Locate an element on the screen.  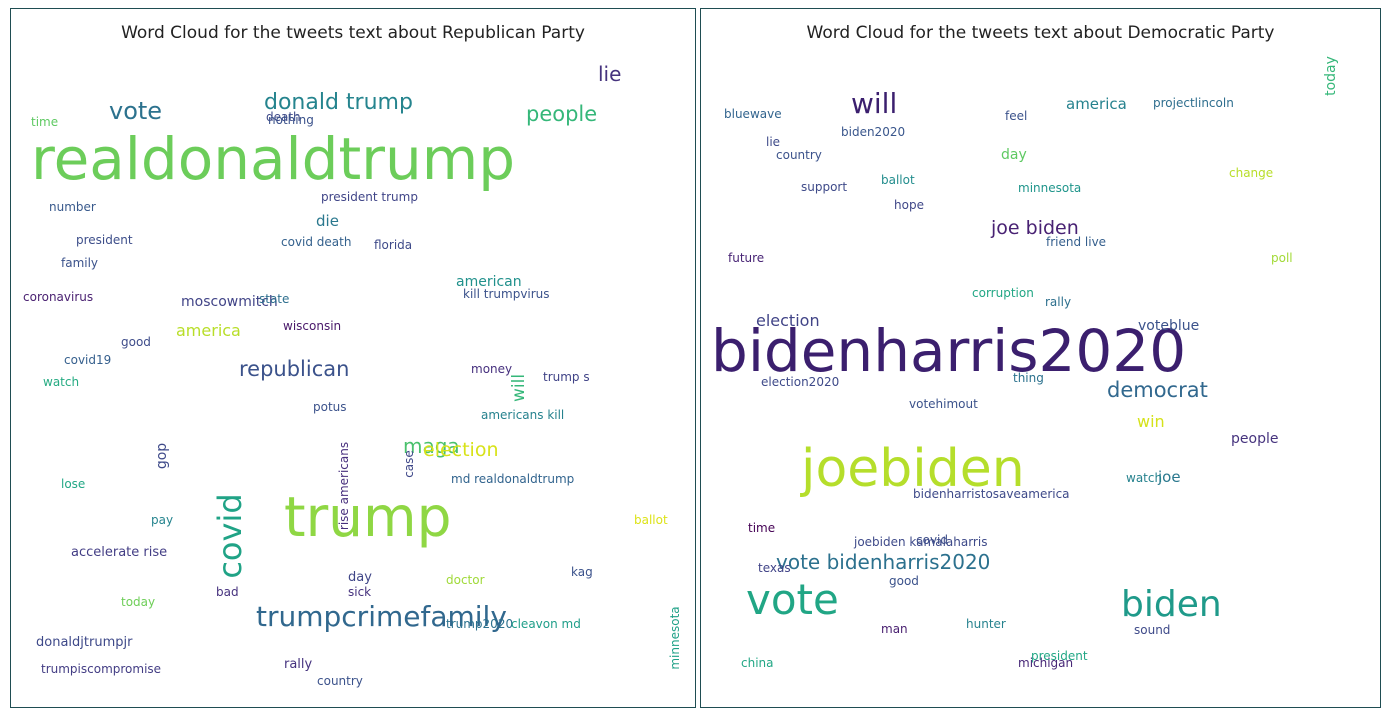
rep-word-watch: watch is located at coordinates (61, 382).